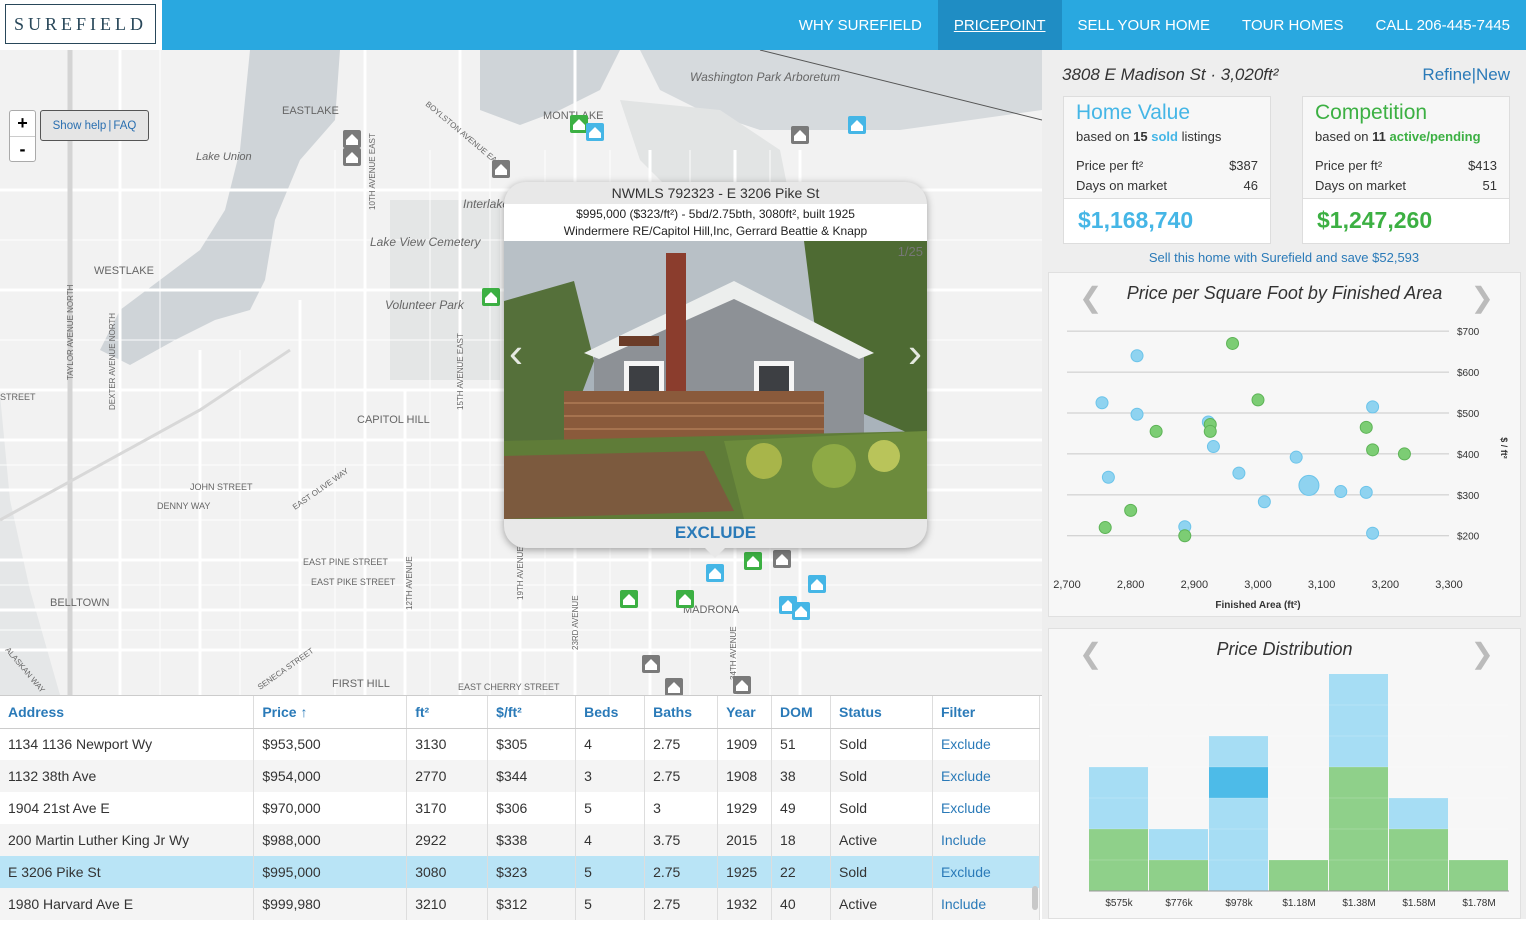 Image resolution: width=1526 pixels, height=925 pixels. What do you see at coordinates (532, 904) in the screenshot?
I see `cell-price-per-sqft: $312` at bounding box center [532, 904].